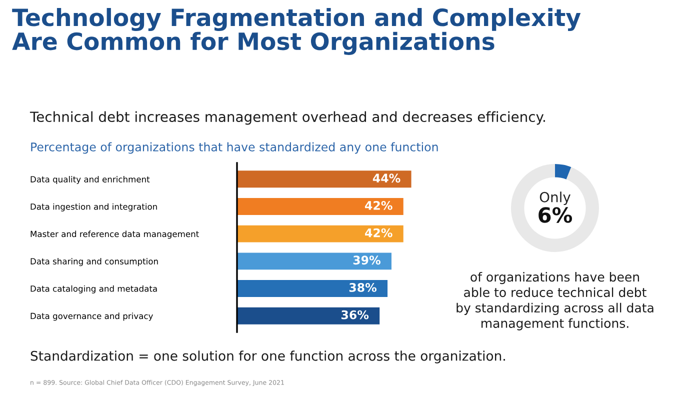 This screenshot has height=399, width=684. What do you see at coordinates (234, 148) in the screenshot?
I see `text: Percentage of organizations that have standardized any one function` at bounding box center [234, 148].